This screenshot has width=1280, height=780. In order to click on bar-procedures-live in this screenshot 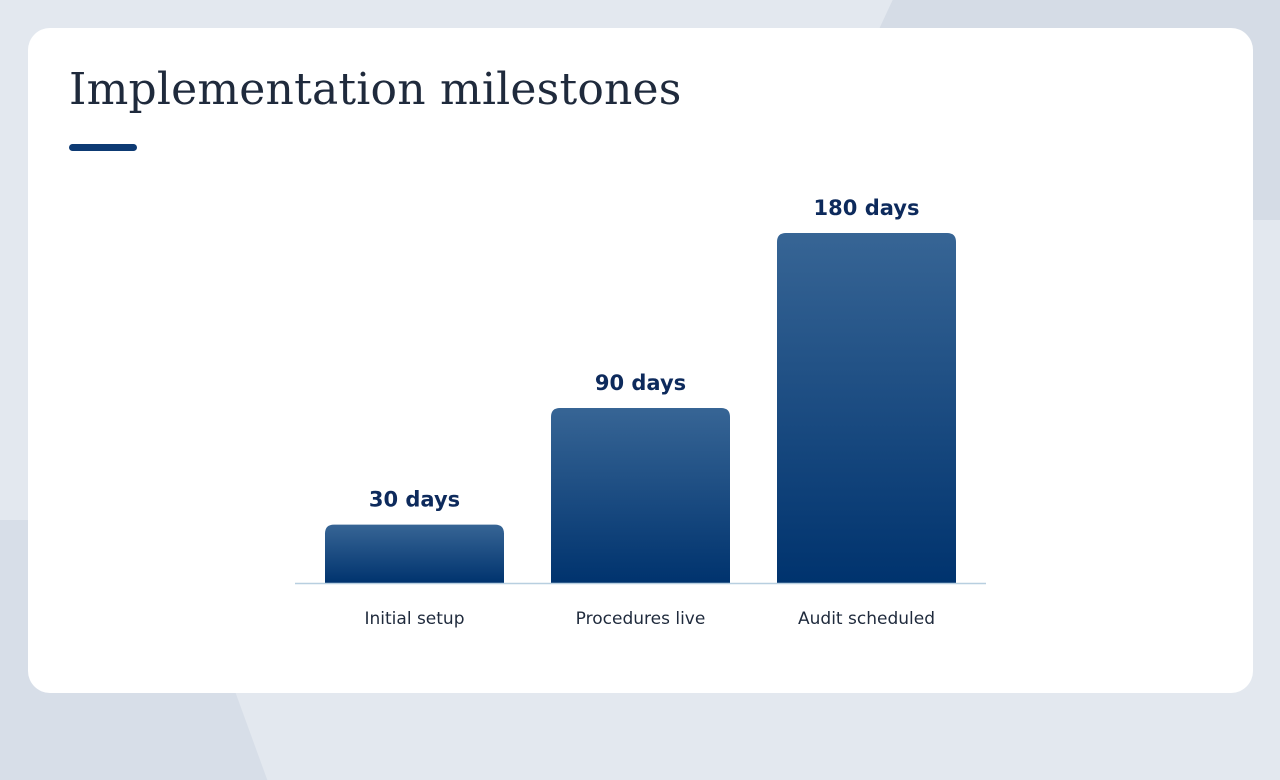, I will do `click(640, 495)`.